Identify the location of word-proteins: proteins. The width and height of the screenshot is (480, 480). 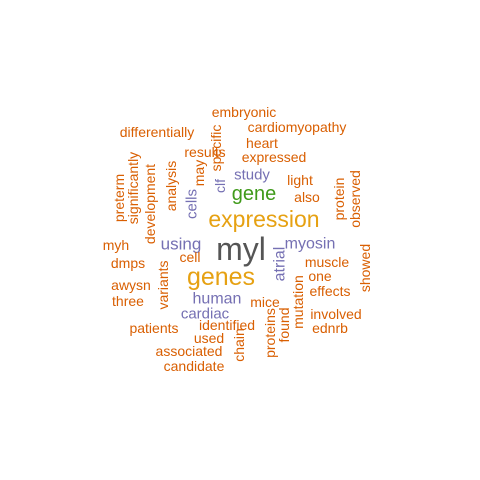
(270, 333).